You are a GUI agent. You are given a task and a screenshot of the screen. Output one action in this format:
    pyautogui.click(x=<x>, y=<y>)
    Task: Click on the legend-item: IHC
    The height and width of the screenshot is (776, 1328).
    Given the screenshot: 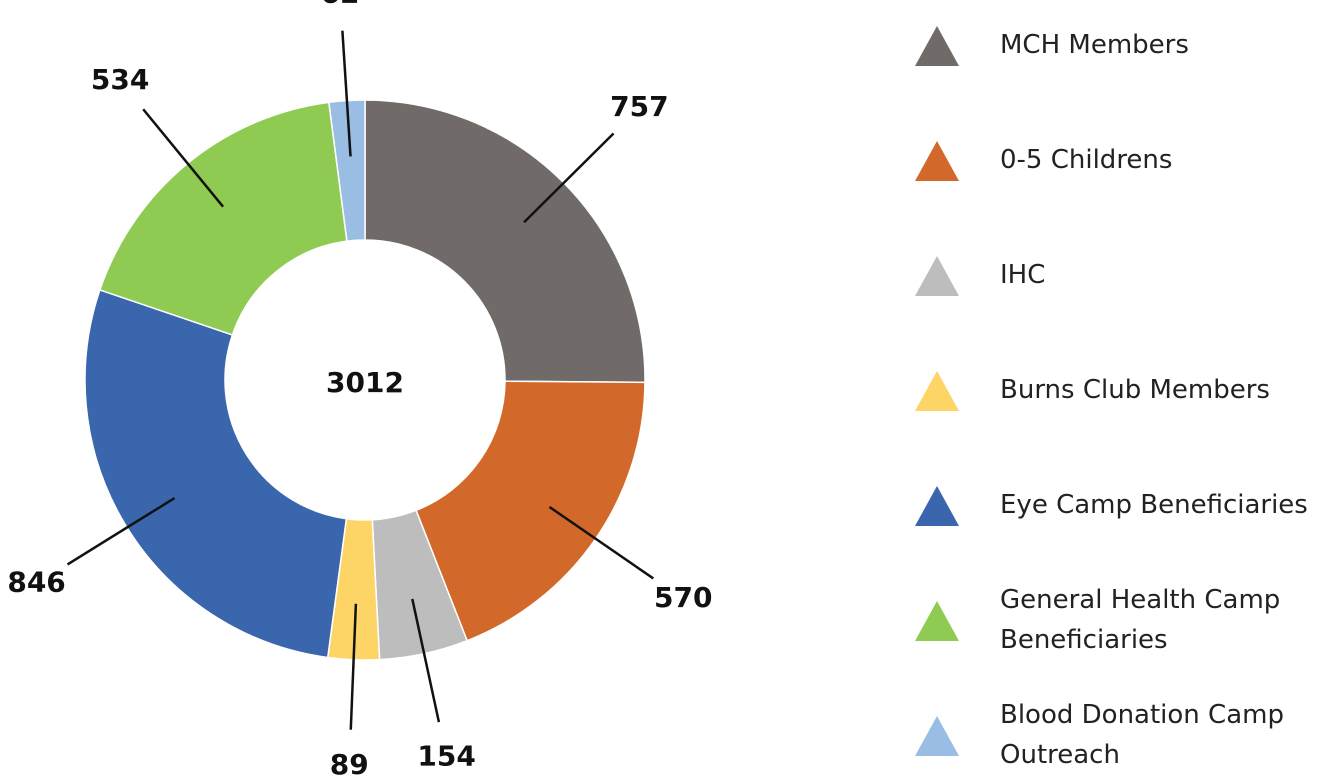 What is the action you would take?
    pyautogui.click(x=1112, y=275)
    